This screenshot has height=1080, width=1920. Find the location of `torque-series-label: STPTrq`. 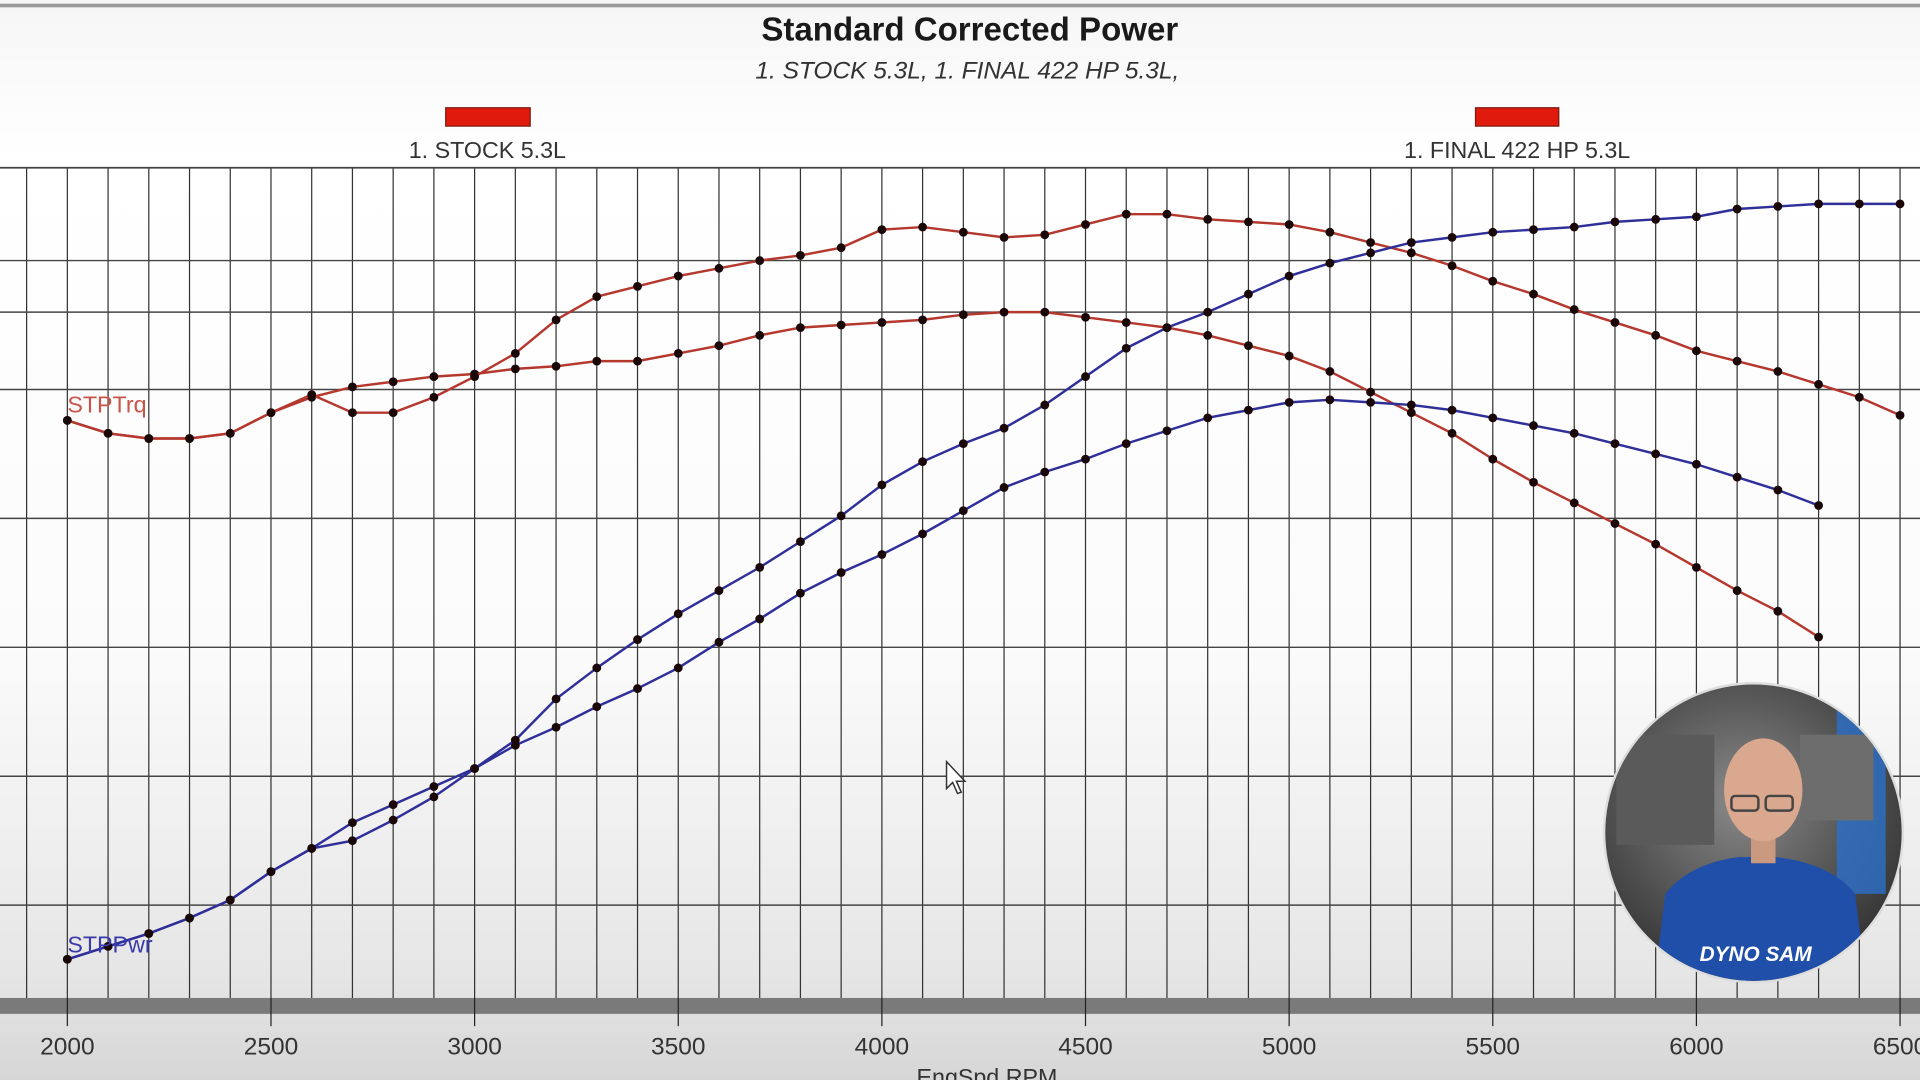

torque-series-label: STPTrq is located at coordinates (106, 405).